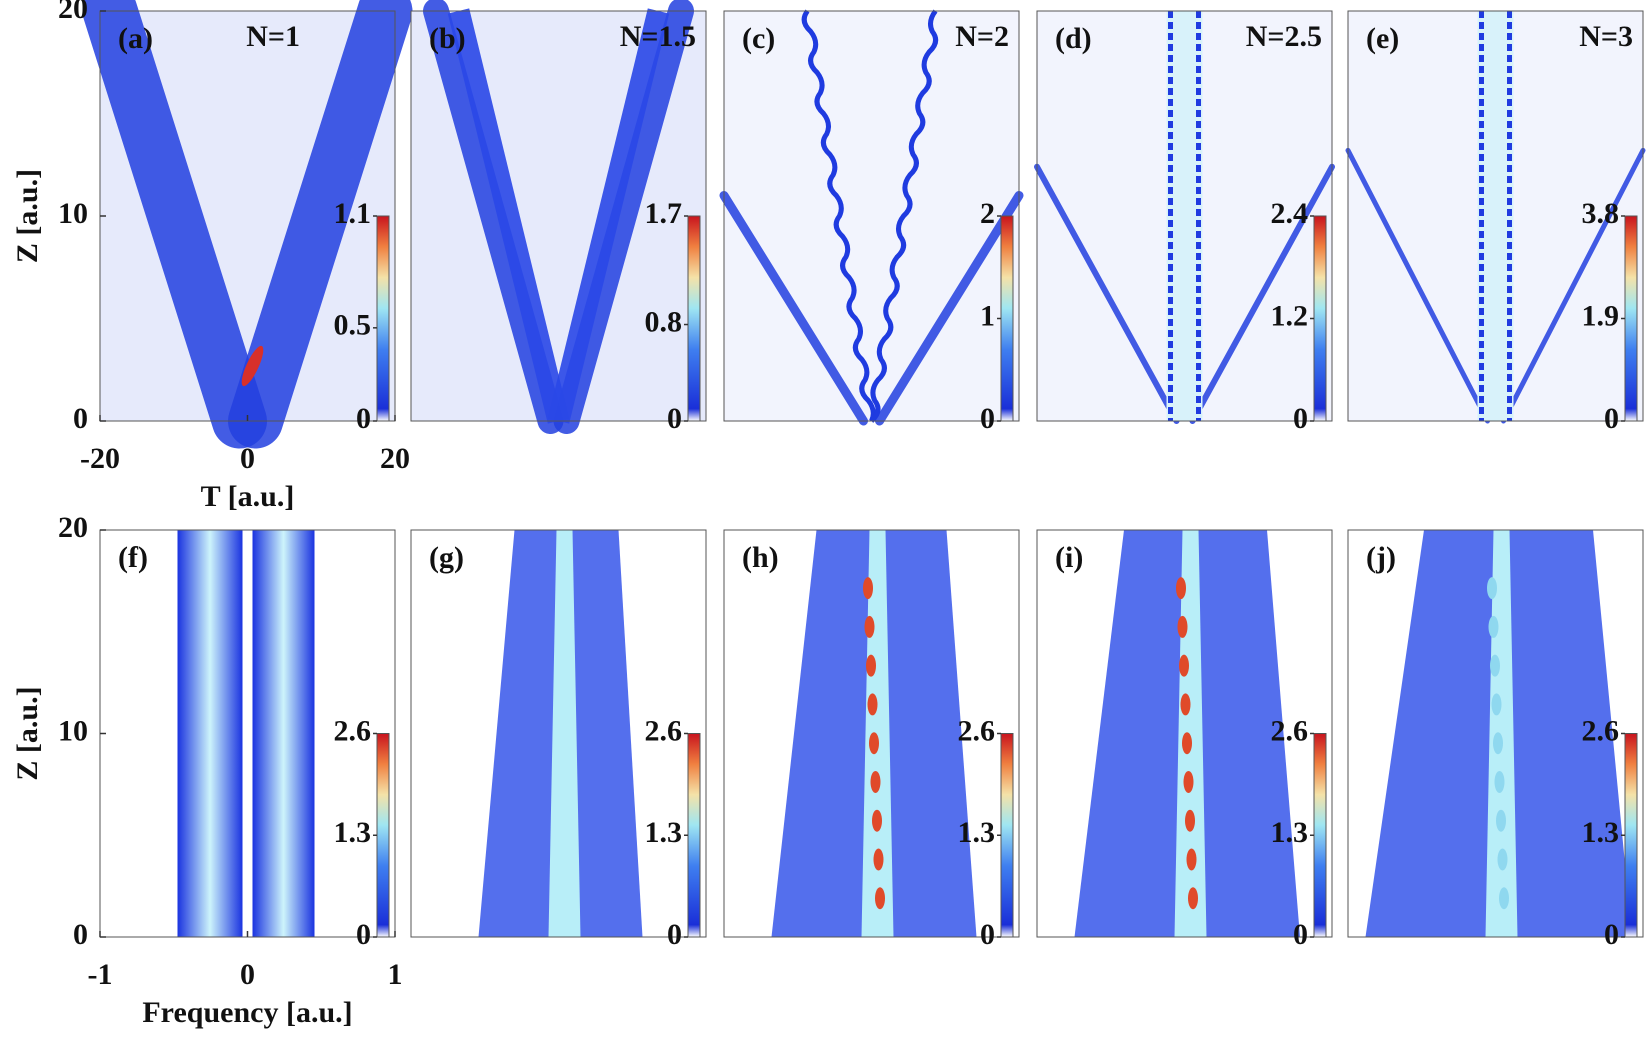 This screenshot has height=1040, width=1650. Describe the element at coordinates (212, 256) in the screenshot. I see `panel: (a) N=1 0 0.5 1.1 0 10 20 Z [a.u.] -20 0 20 T [a.u.]` at that location.